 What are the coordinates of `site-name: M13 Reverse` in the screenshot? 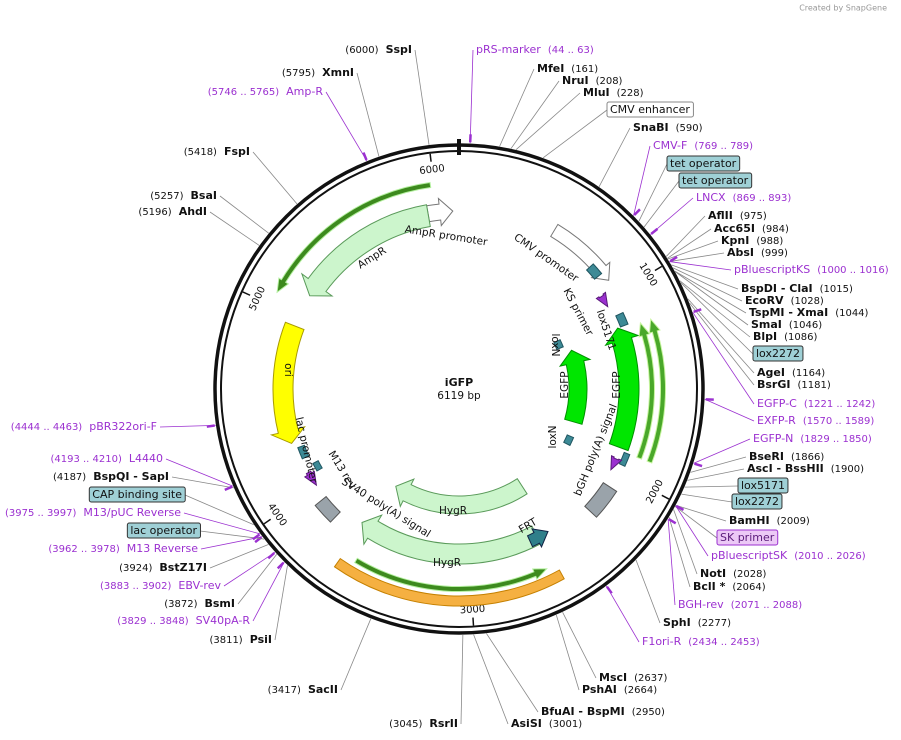 It's located at (162, 548).